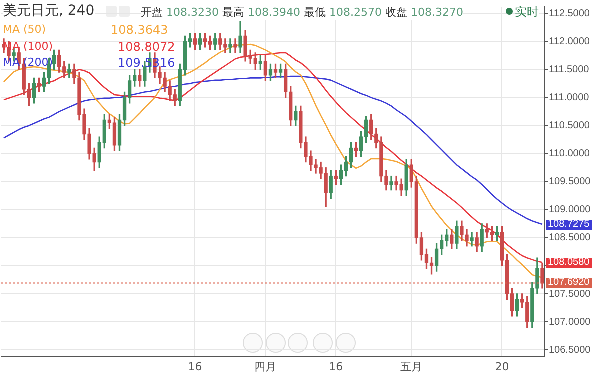 The width and height of the screenshot is (594, 378). What do you see at coordinates (569, 98) in the screenshot?
I see `y-tick-label: 111.0000` at bounding box center [569, 98].